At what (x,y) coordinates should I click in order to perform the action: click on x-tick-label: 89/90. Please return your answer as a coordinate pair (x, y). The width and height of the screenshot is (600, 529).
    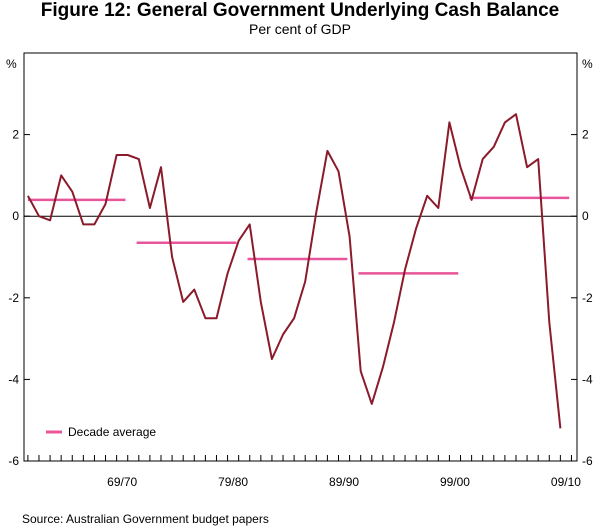
    Looking at the image, I should click on (344, 482).